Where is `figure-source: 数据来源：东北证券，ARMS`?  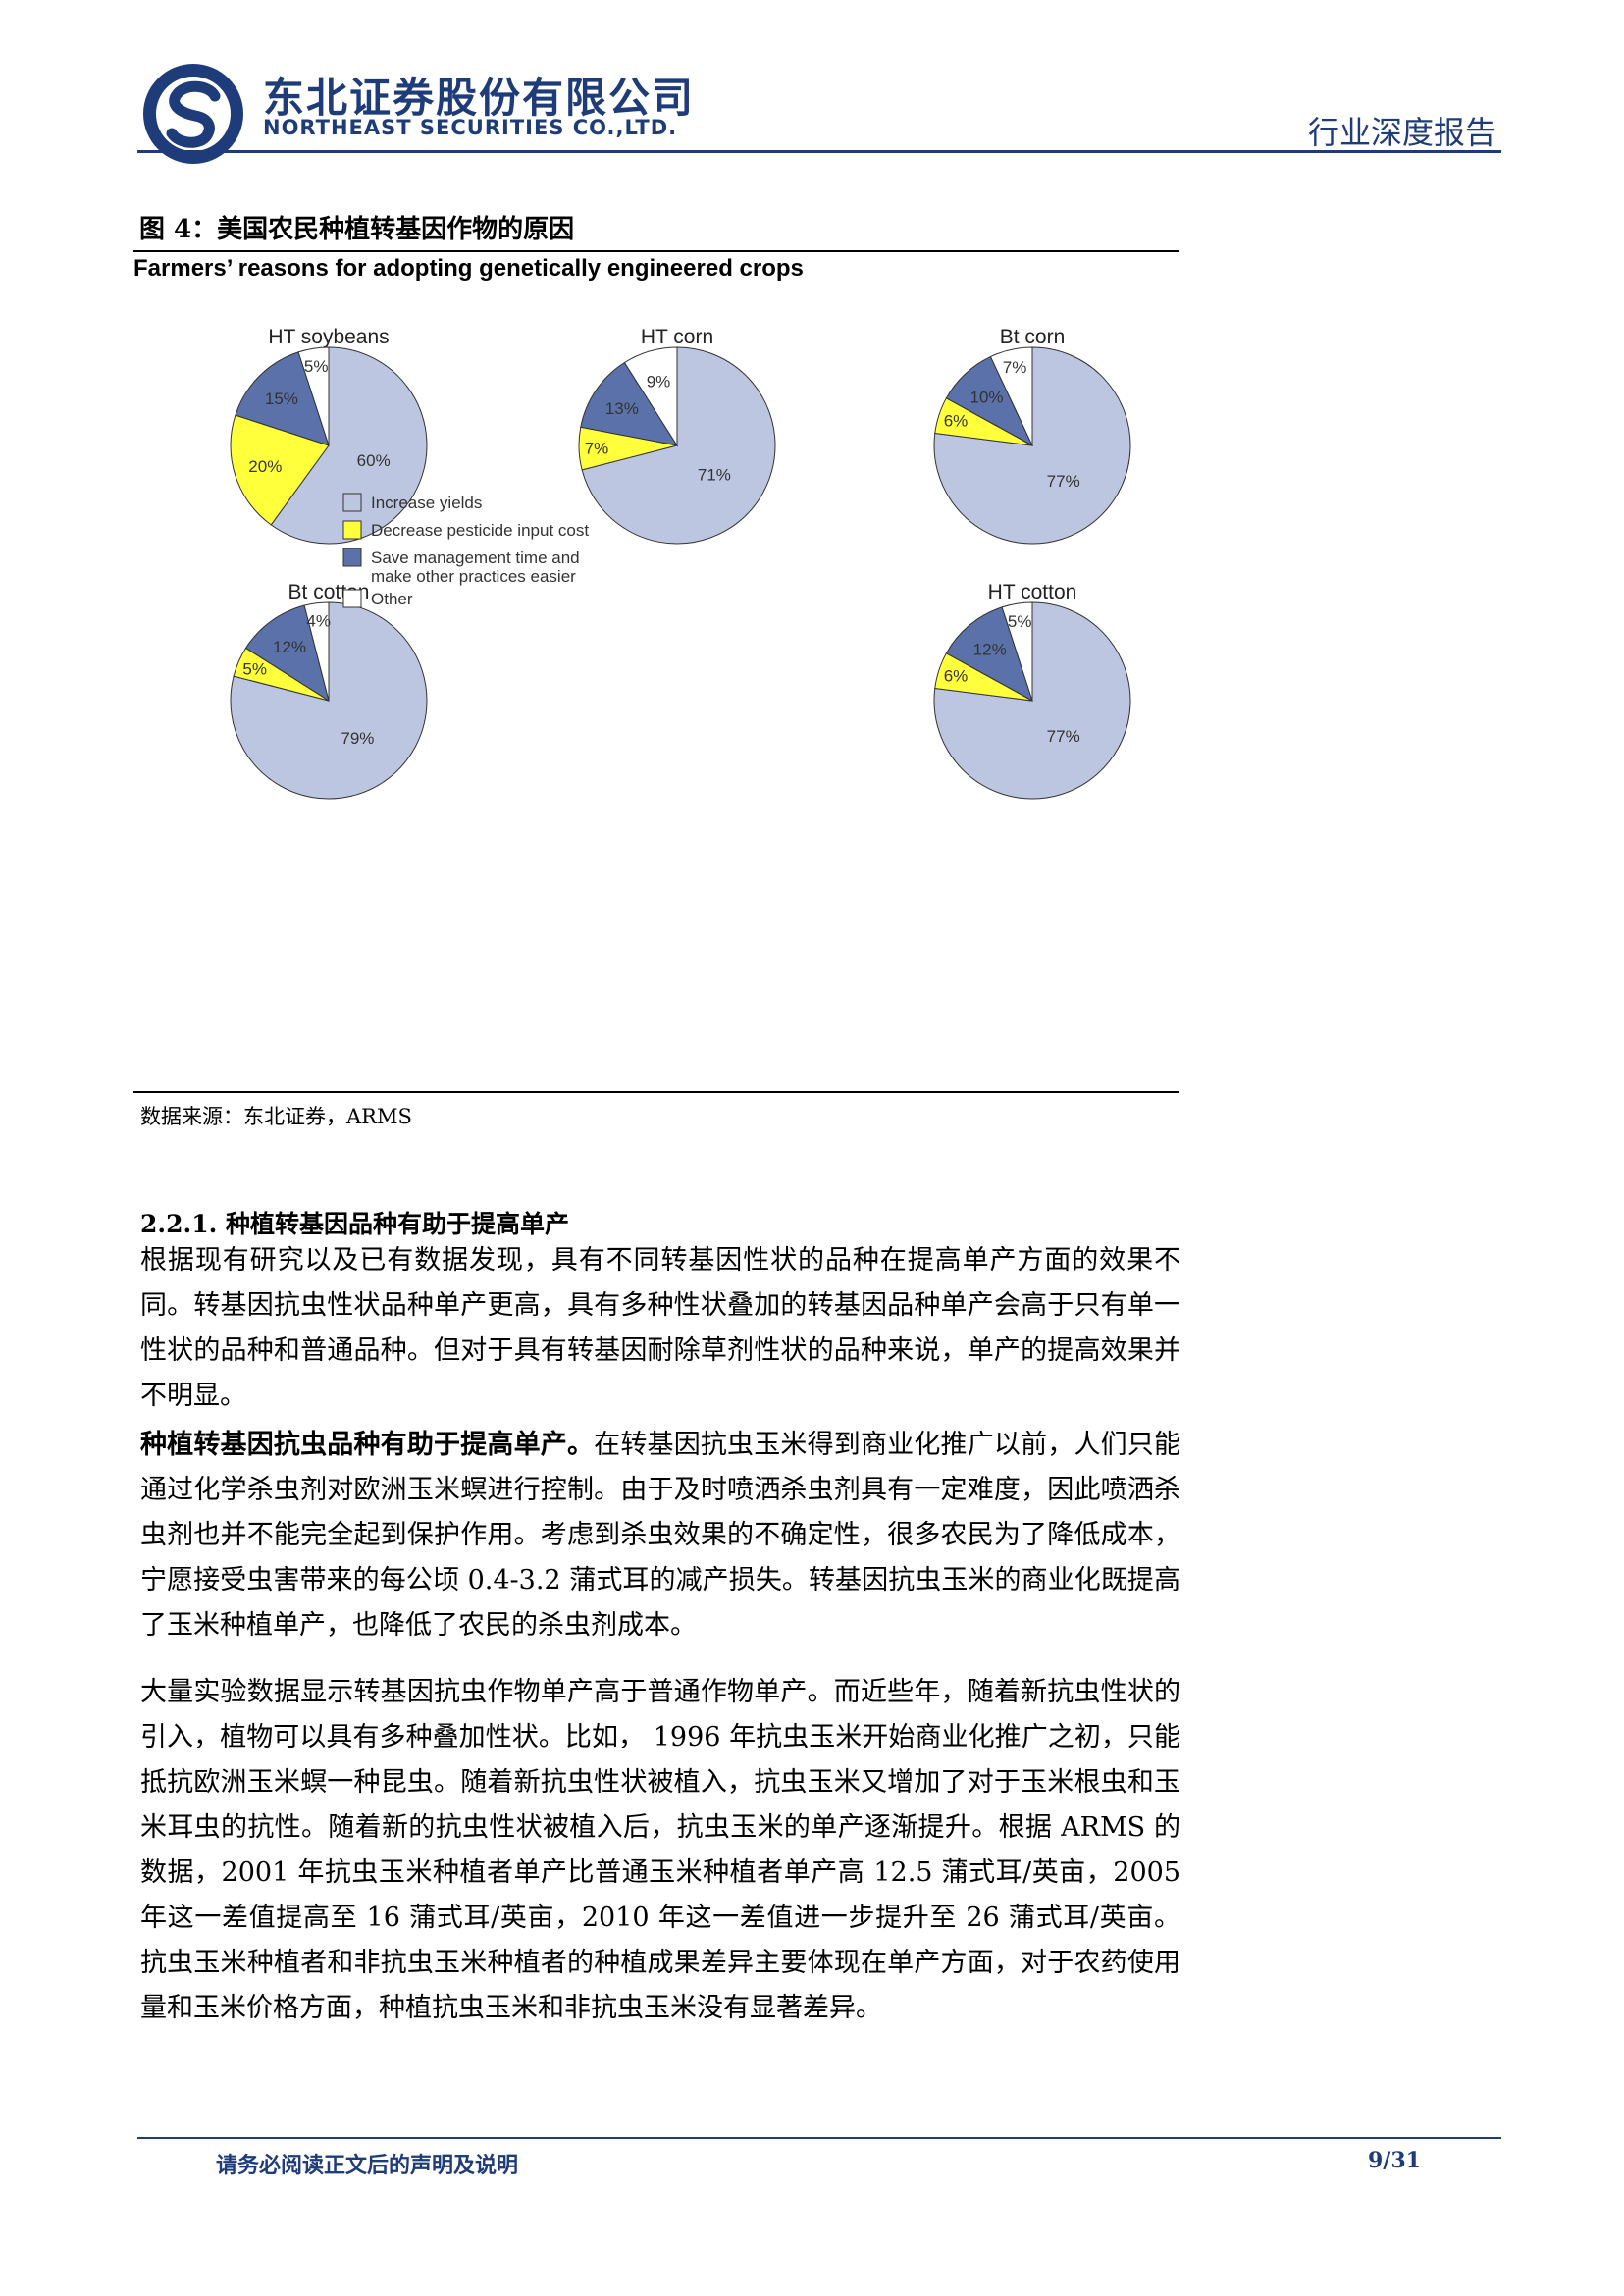
figure-source: 数据来源：东北证券，ARMS is located at coordinates (276, 1116).